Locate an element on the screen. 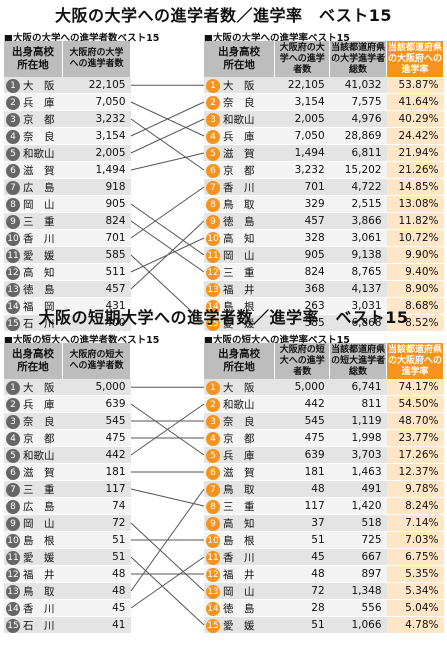 This screenshot has height=647, width=447. count-cell: 48 is located at coordinates (302, 574).